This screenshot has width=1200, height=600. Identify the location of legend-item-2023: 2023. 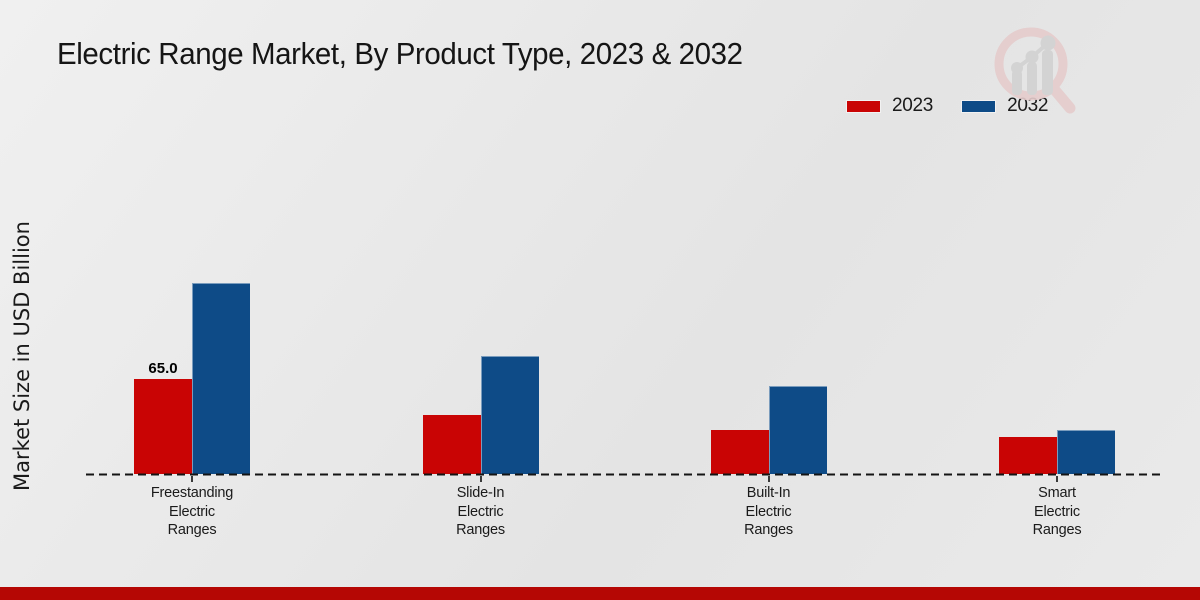
(889, 106).